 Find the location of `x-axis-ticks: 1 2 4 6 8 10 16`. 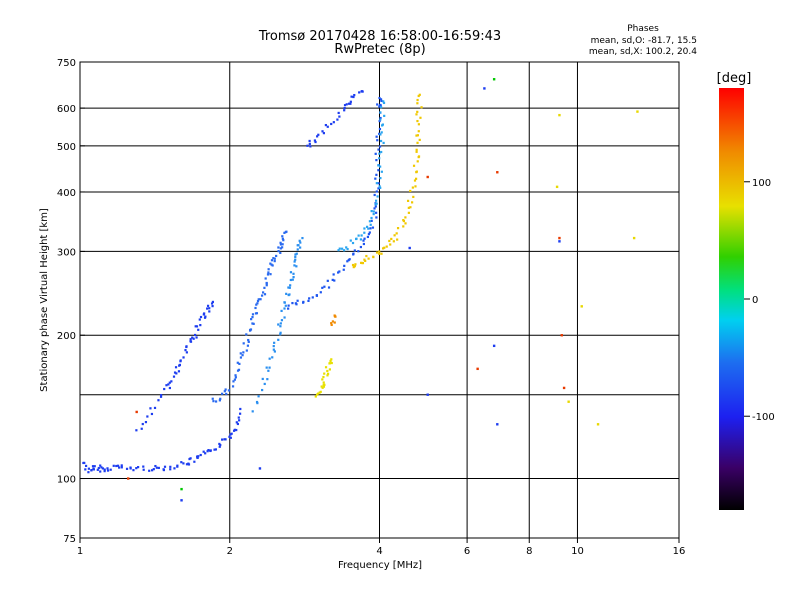

x-axis-ticks: 1 2 4 6 8 10 16 is located at coordinates (381, 547).